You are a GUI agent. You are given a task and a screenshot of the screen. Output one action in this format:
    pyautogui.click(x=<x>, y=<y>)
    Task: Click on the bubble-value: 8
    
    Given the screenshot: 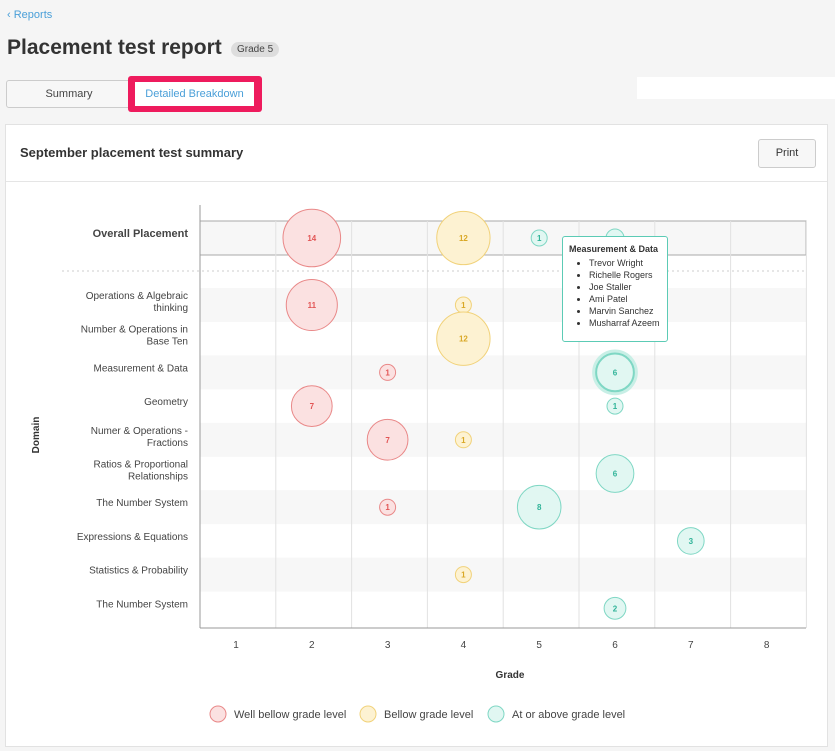 What is the action you would take?
    pyautogui.click(x=539, y=507)
    